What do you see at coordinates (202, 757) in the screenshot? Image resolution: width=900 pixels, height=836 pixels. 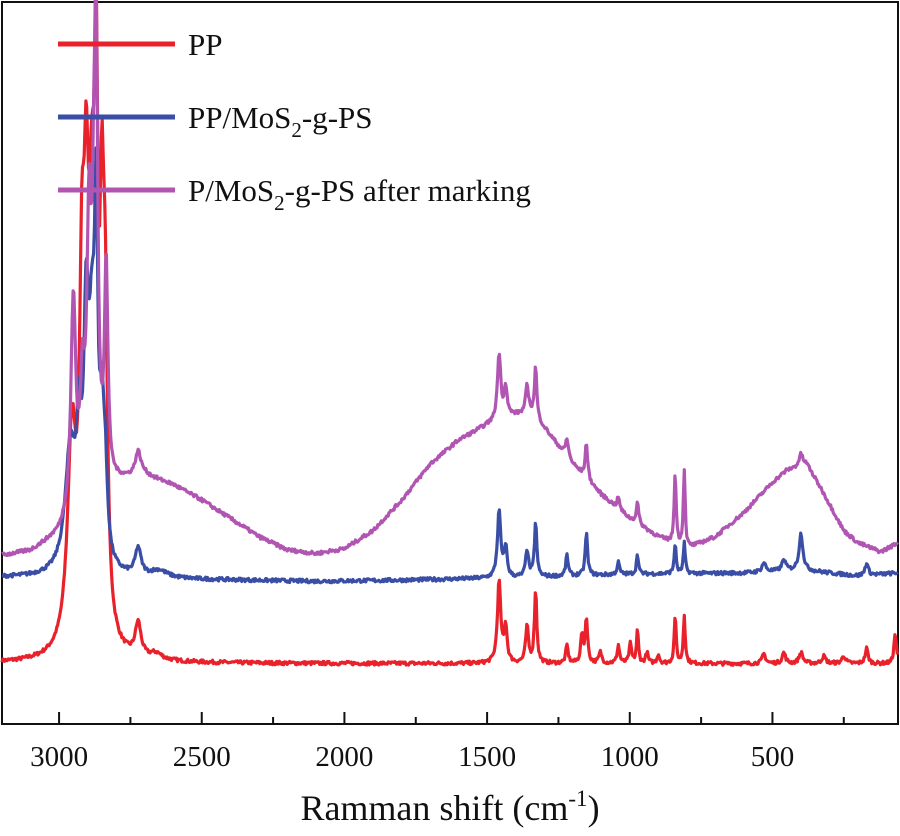 I see `x-tick-label-2500: 2500` at bounding box center [202, 757].